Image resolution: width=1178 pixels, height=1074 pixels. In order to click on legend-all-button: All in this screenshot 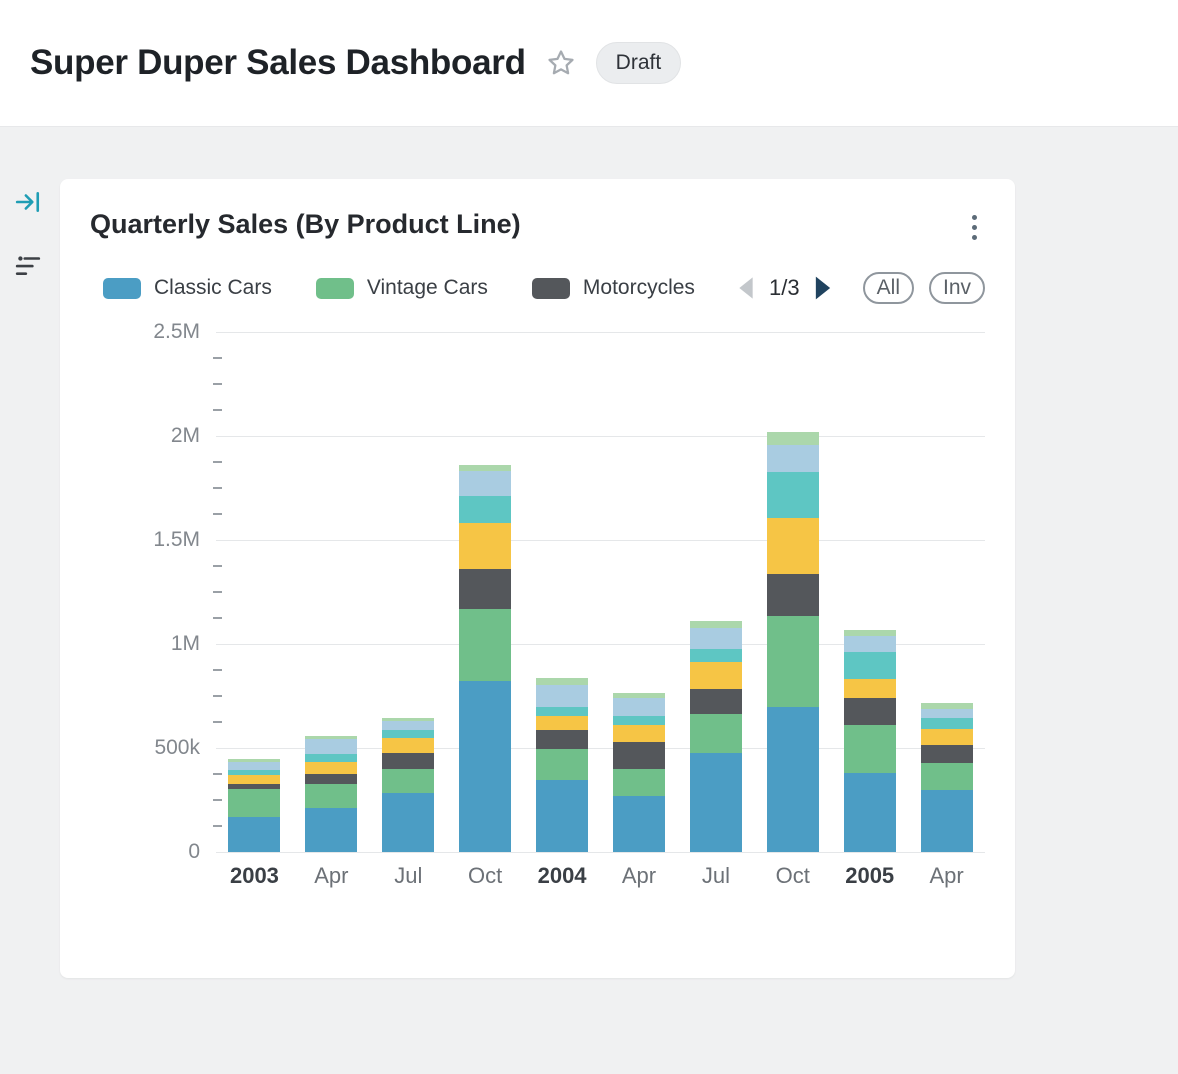, I will do `click(888, 288)`.